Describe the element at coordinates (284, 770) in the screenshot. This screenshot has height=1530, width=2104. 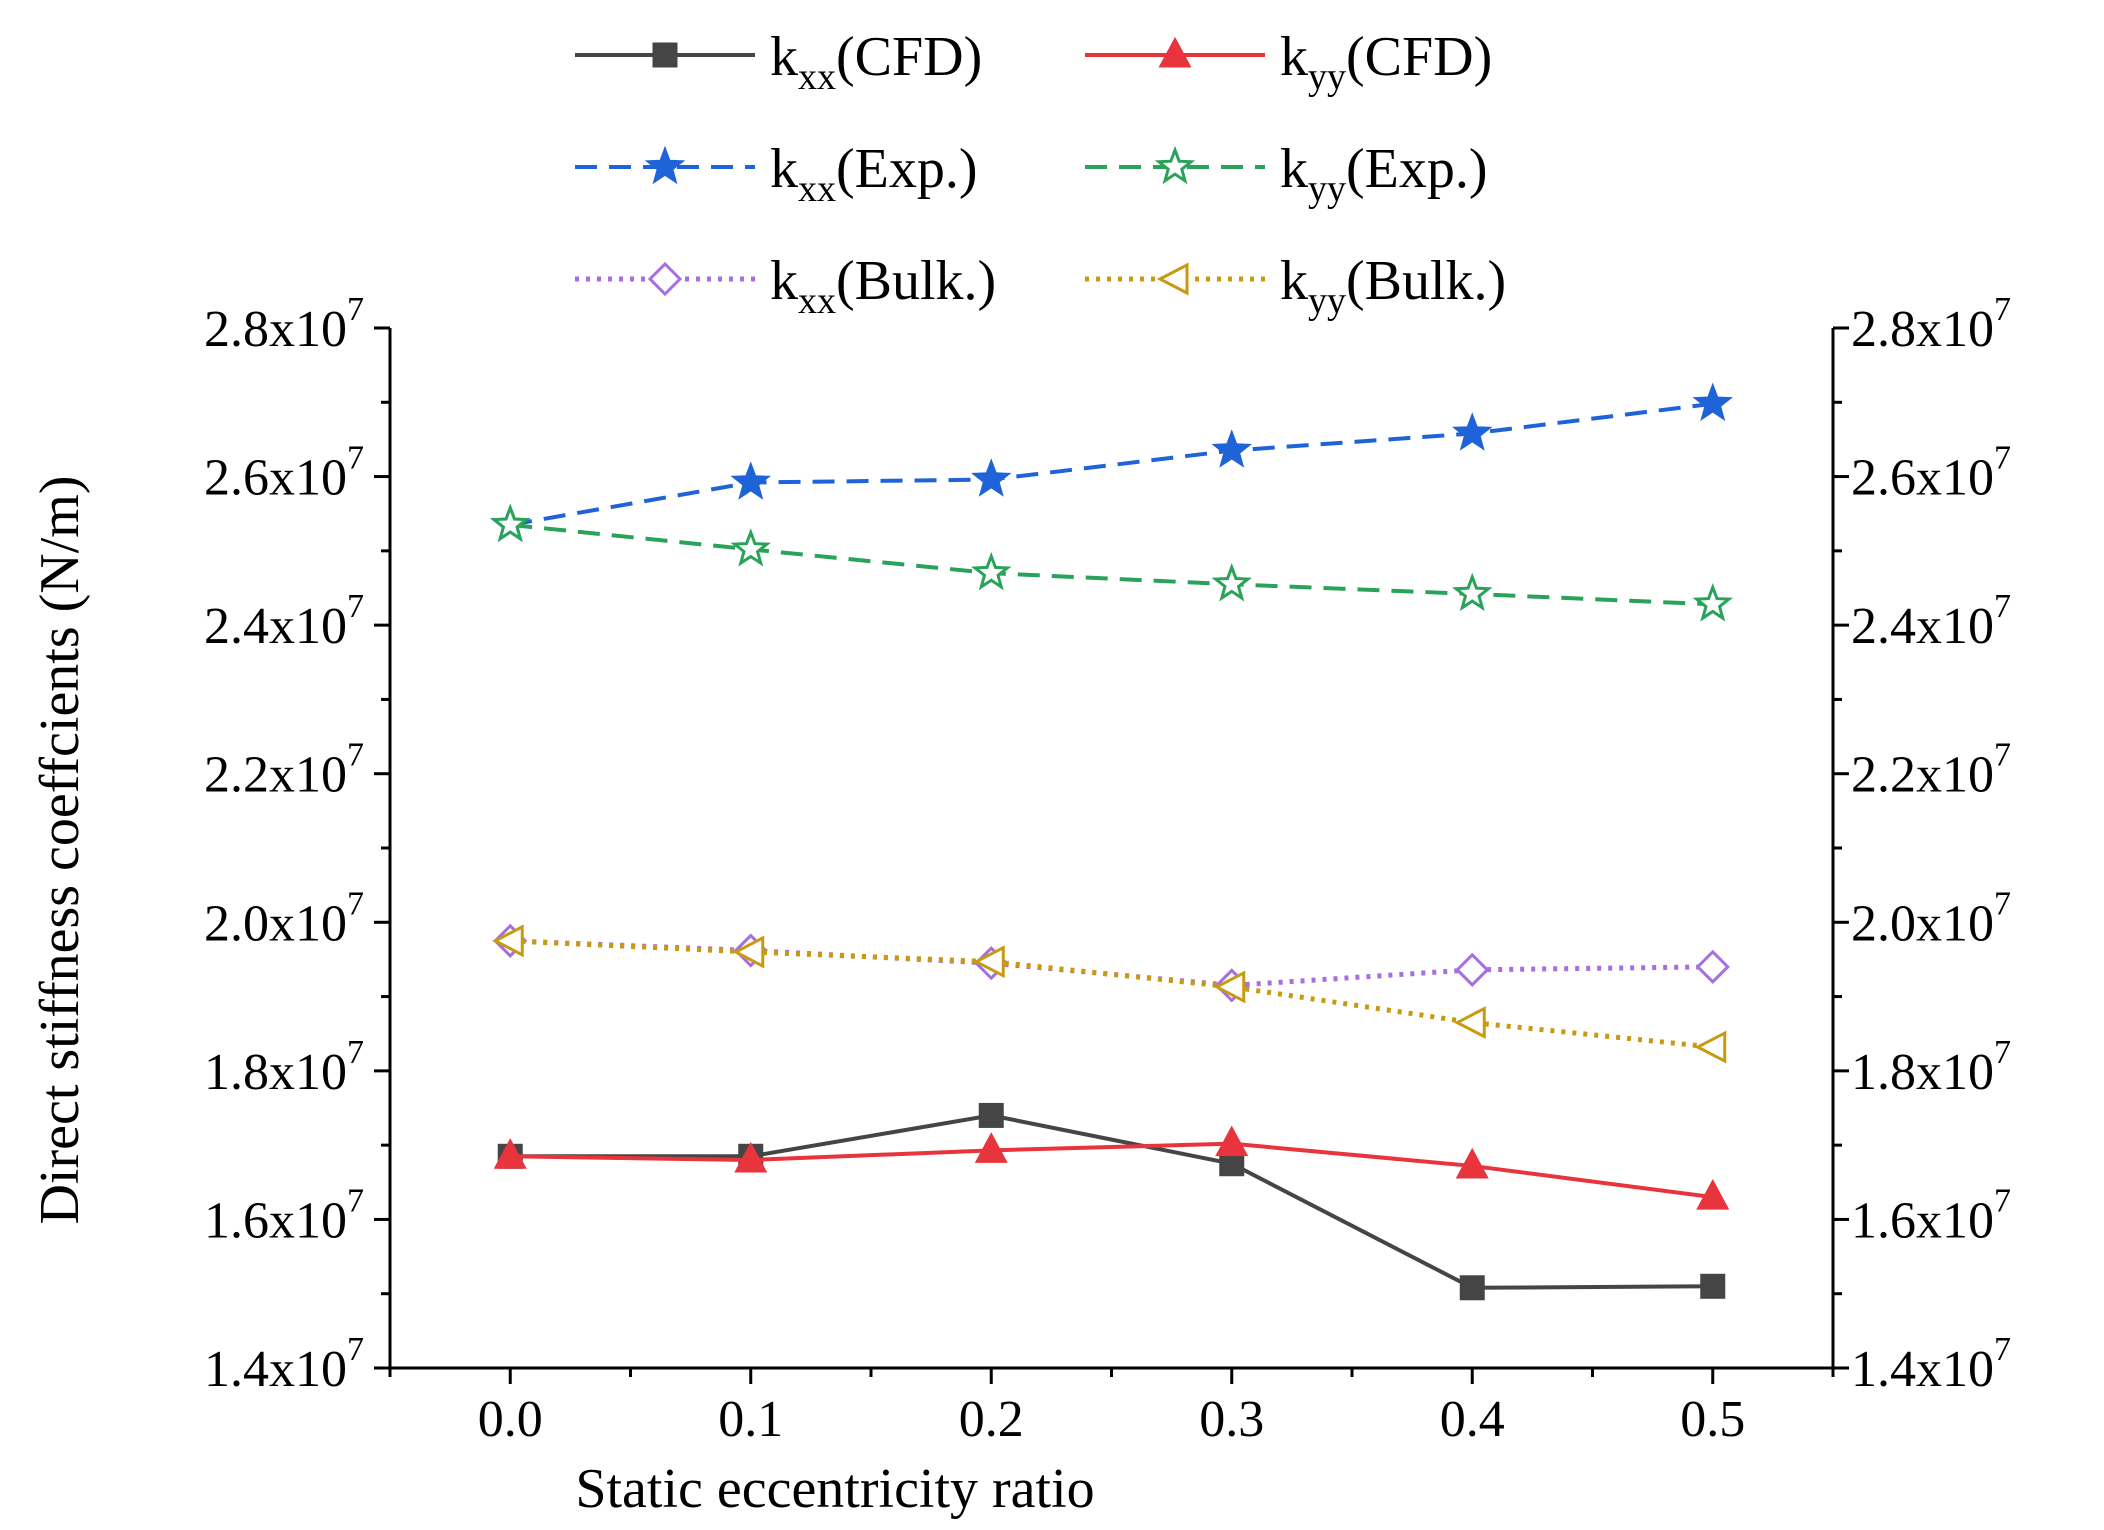
I see `y-tick-label-left: 2.2x10⁷` at that location.